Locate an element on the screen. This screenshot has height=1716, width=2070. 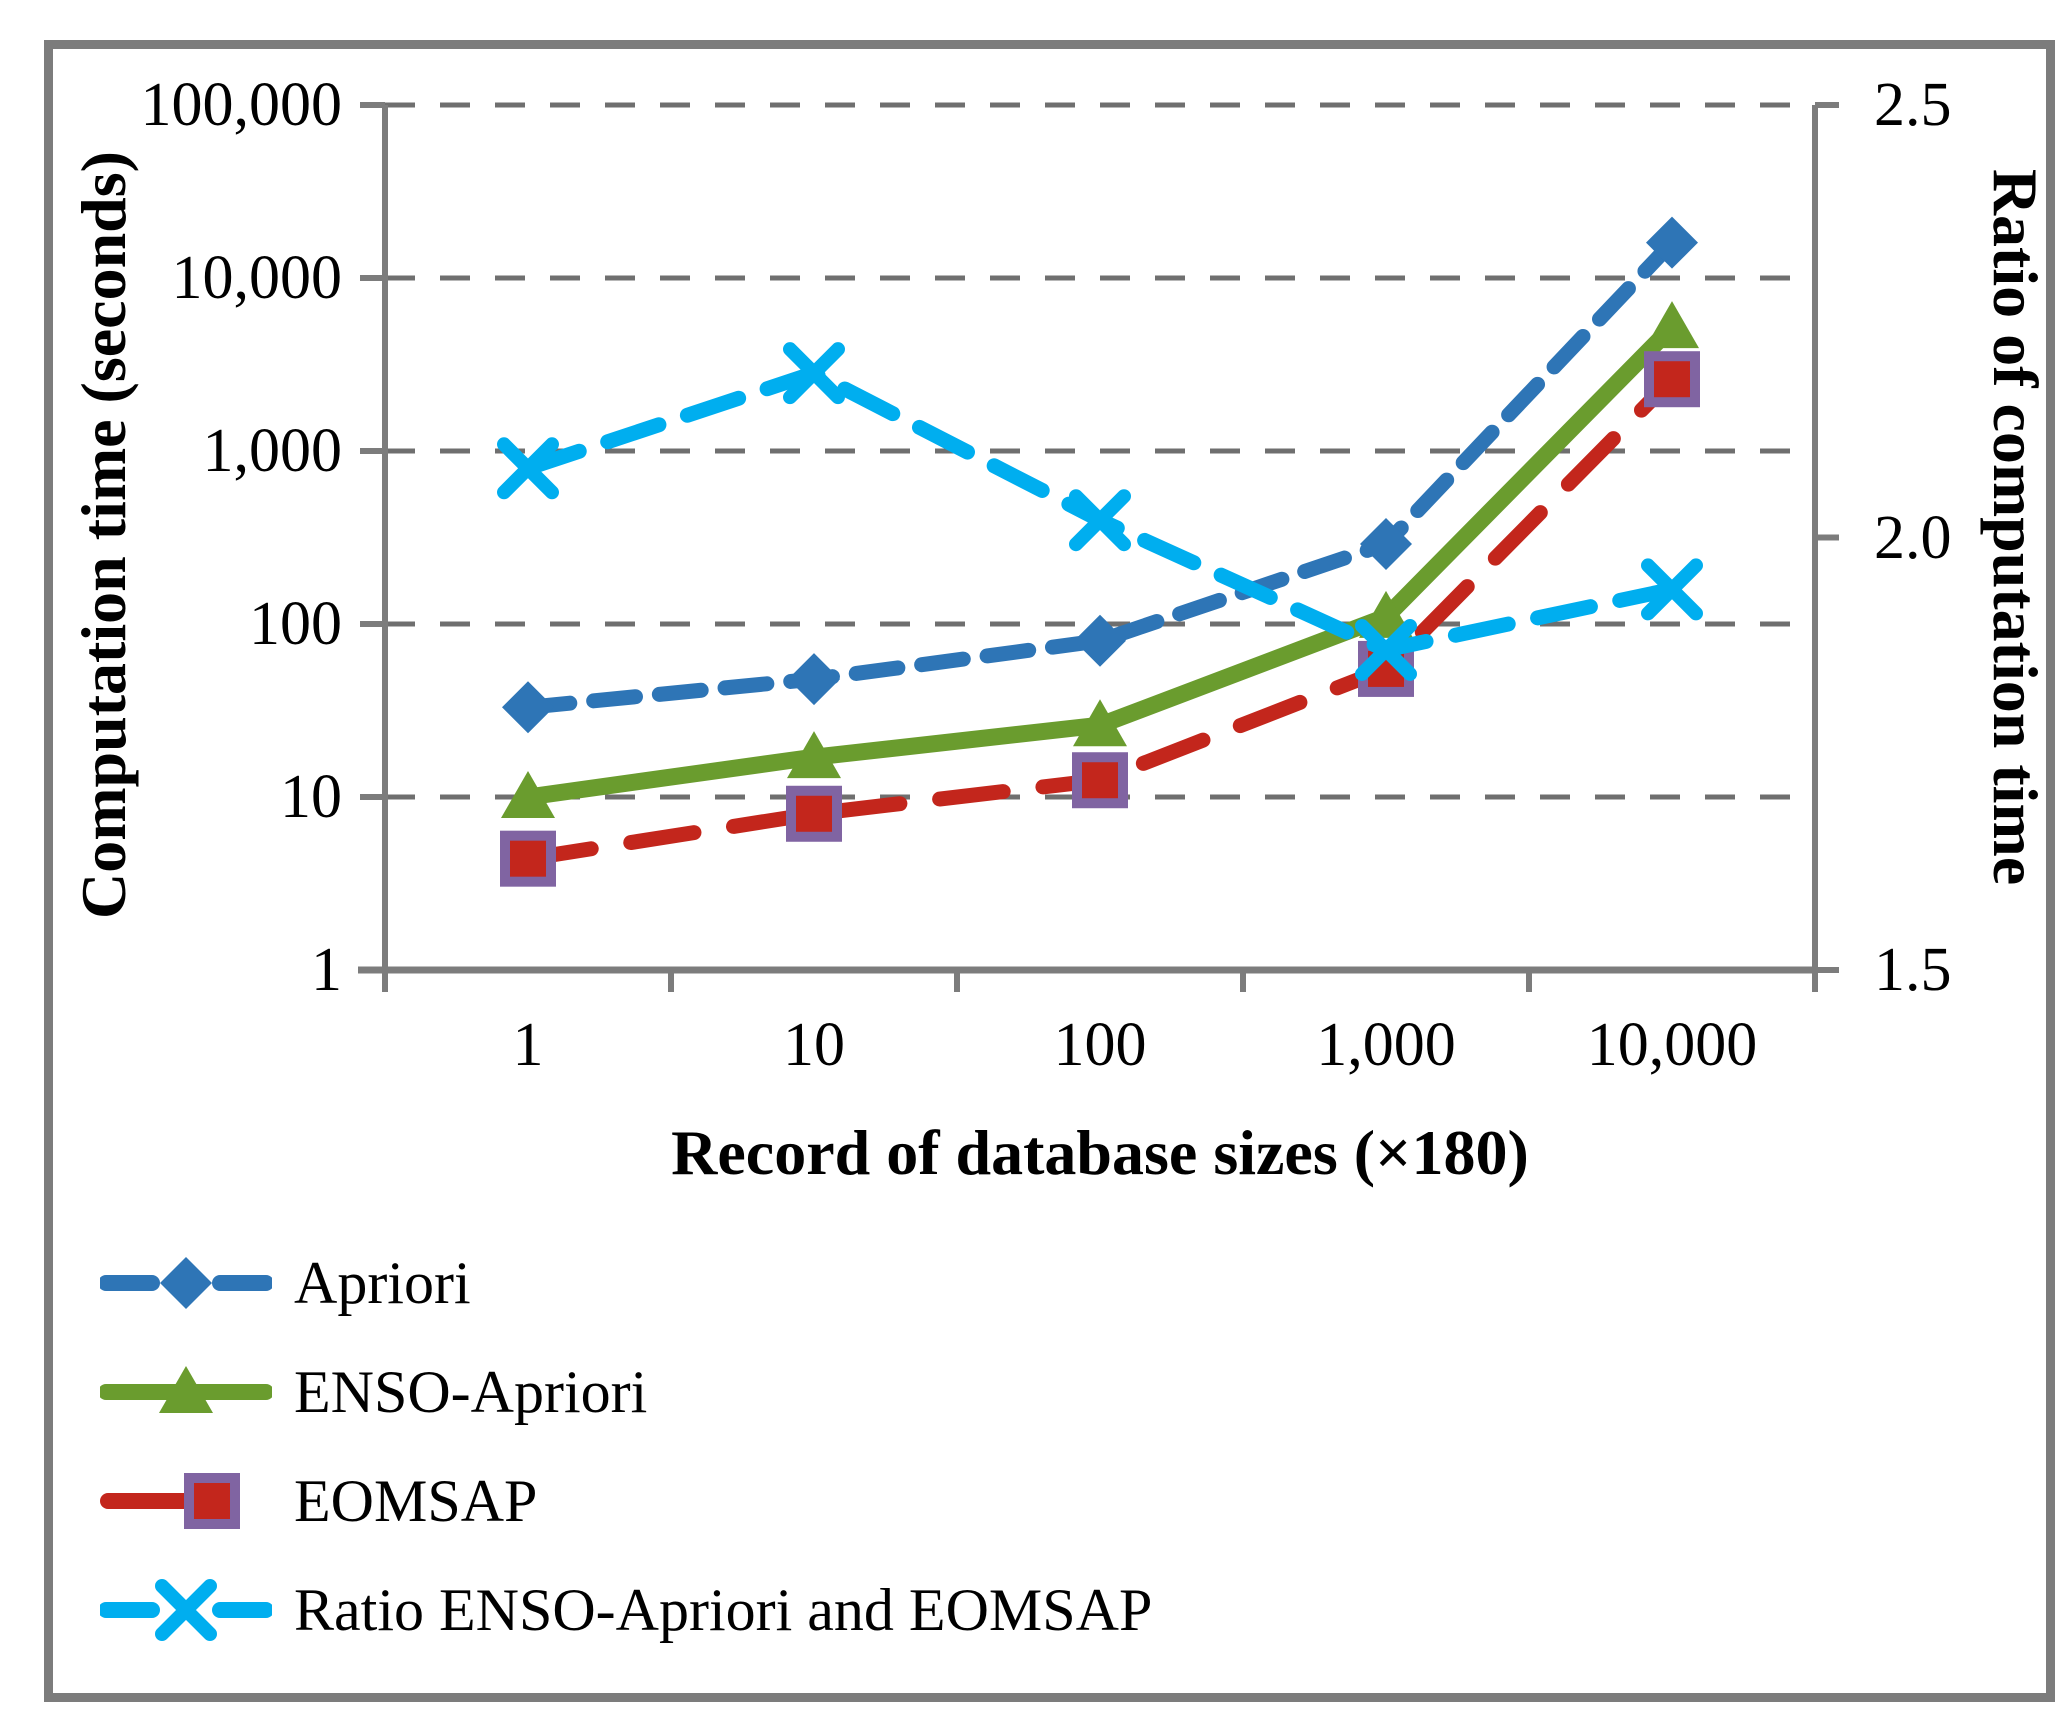
legend-item-eomsap: EOMSAP is located at coordinates (318, 1501).